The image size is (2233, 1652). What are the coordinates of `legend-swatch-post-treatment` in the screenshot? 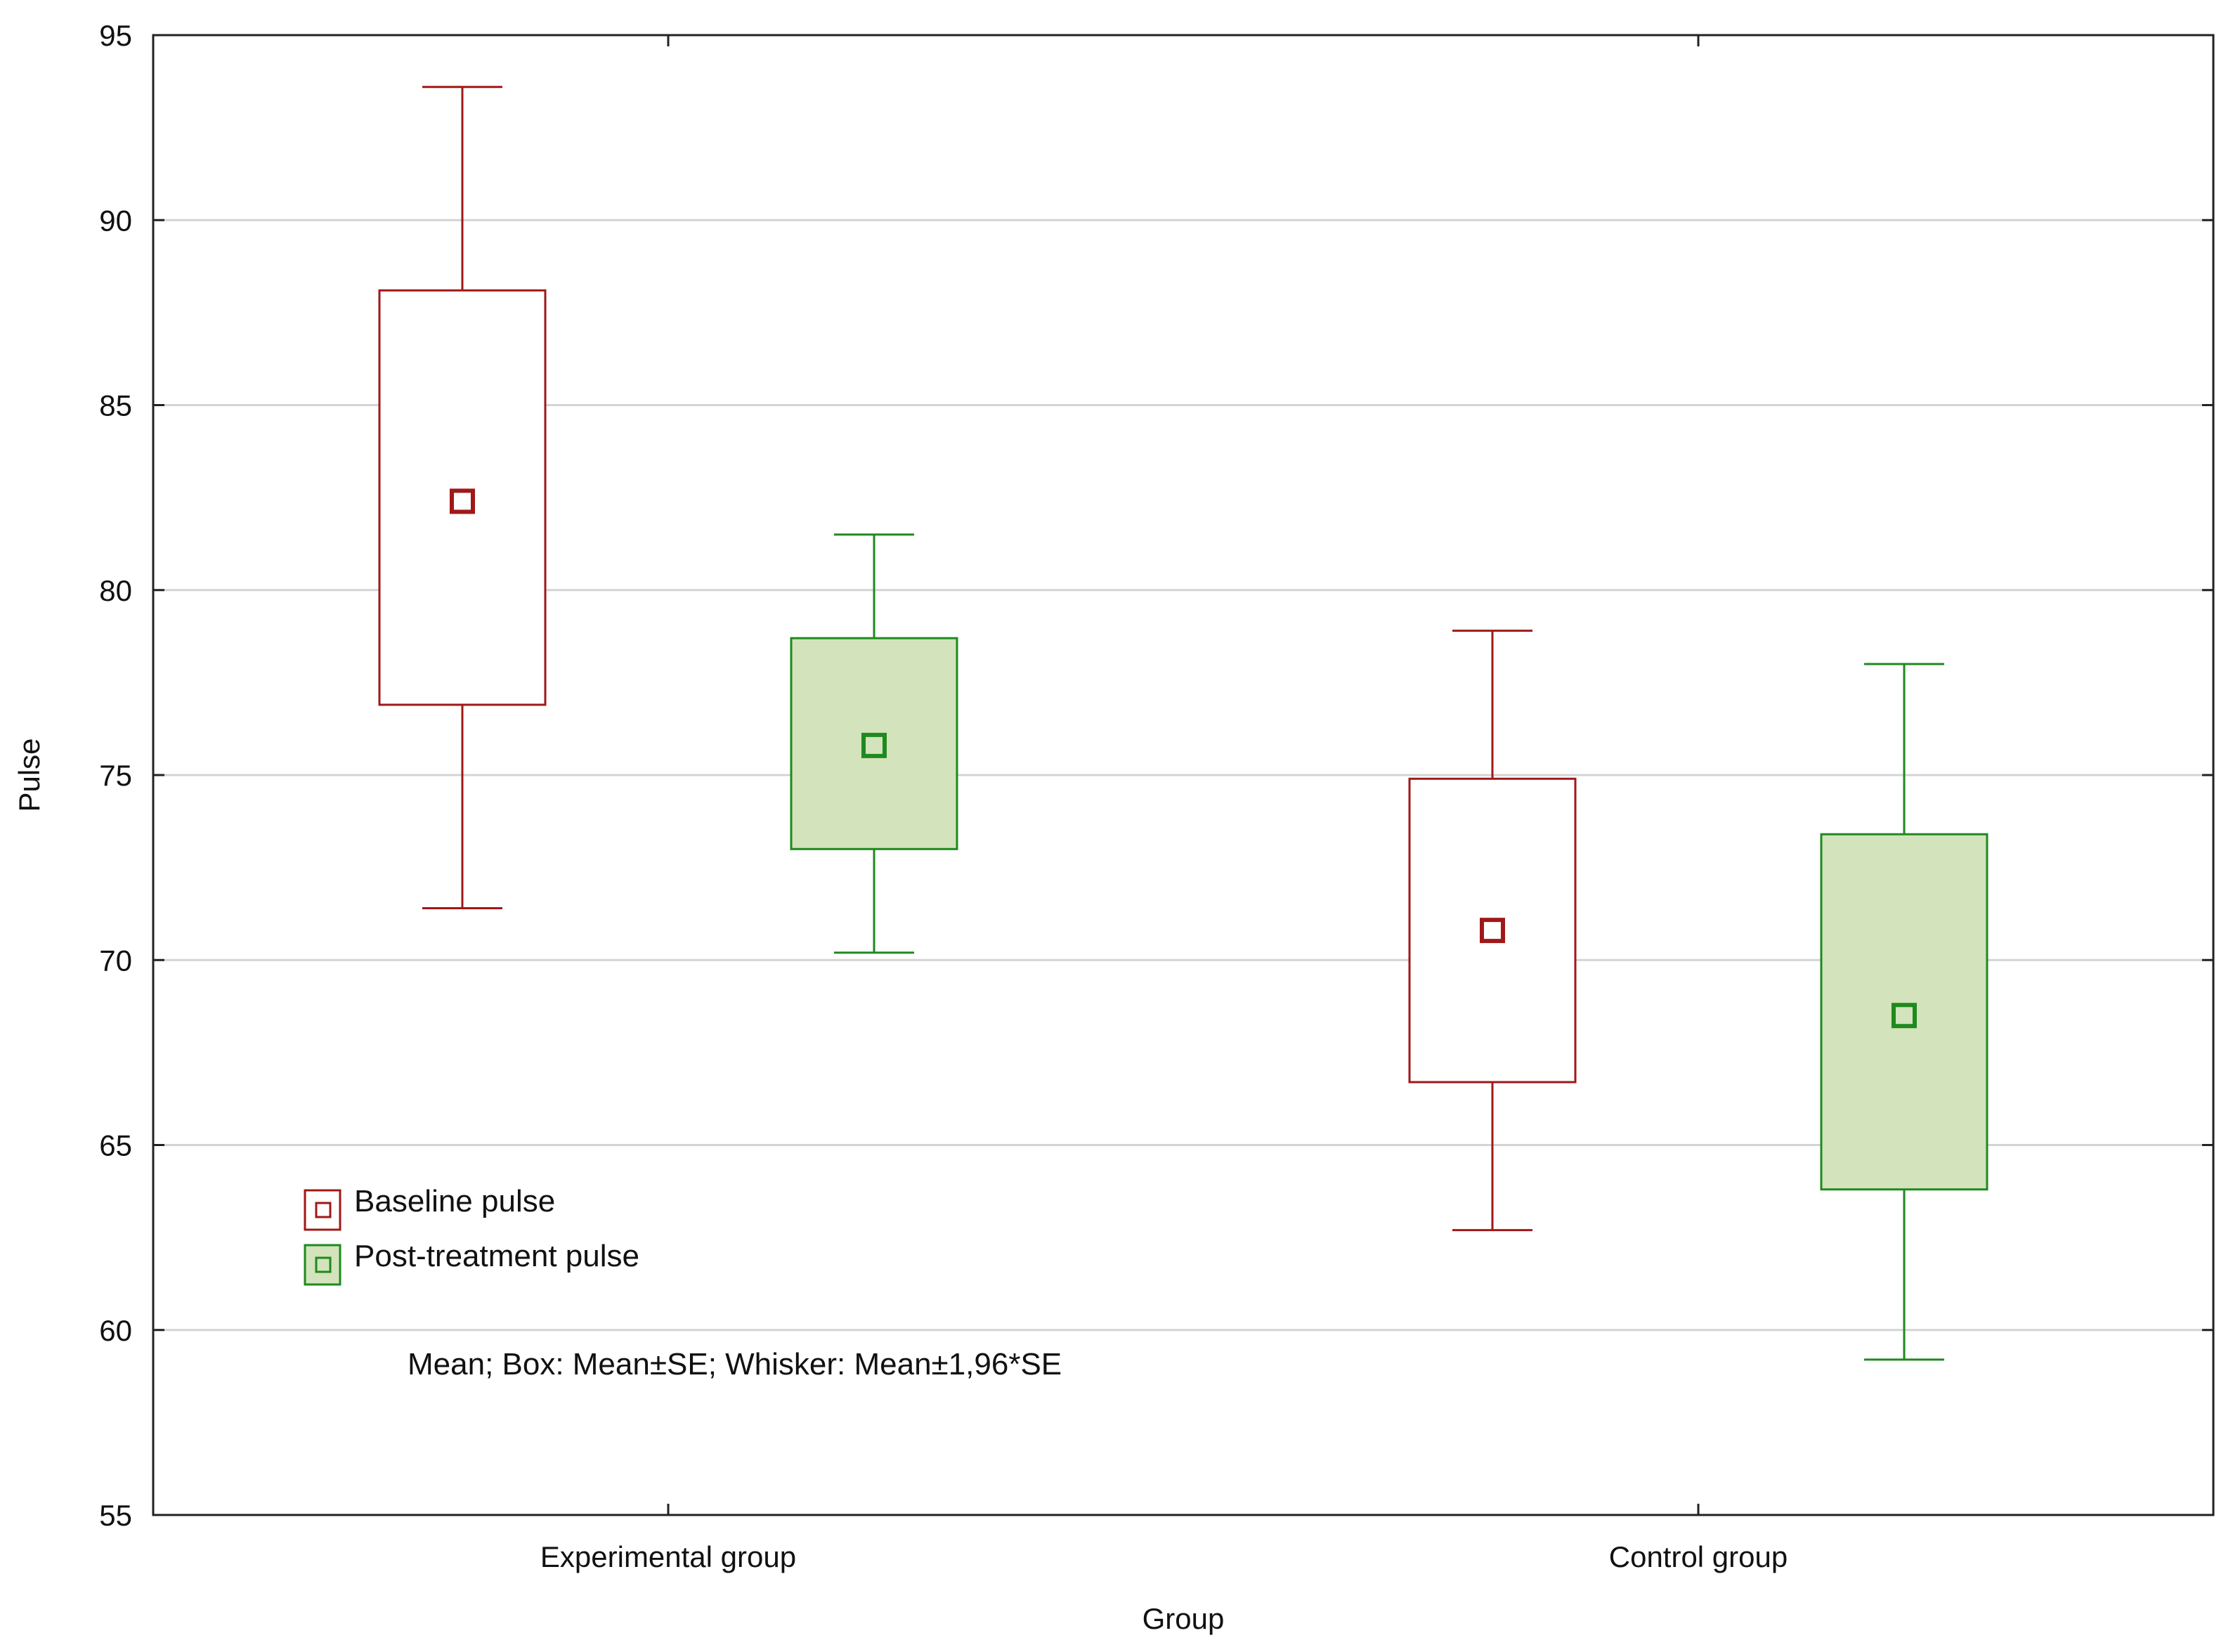 It's located at (322, 1265).